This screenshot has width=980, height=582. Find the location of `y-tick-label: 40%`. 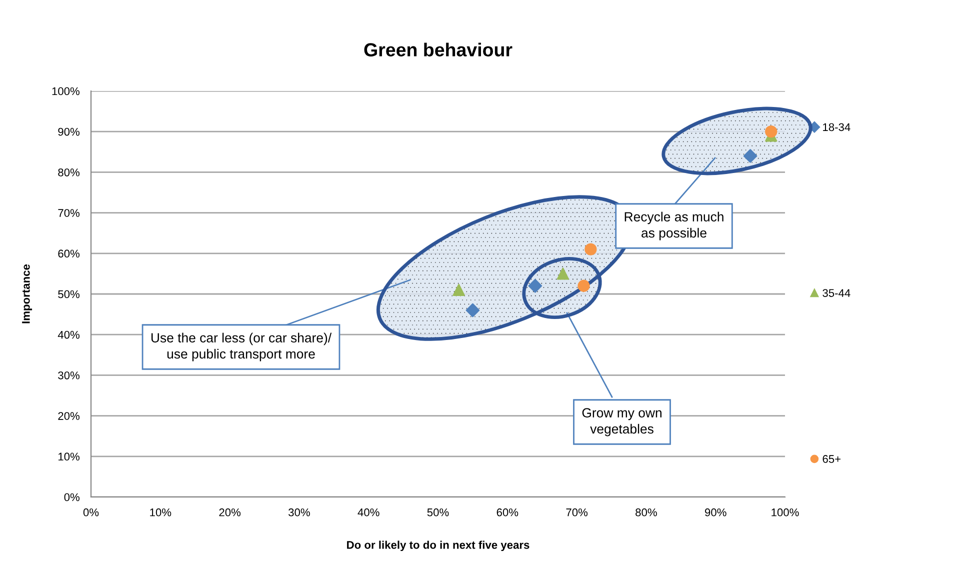

y-tick-label: 40% is located at coordinates (69, 334).